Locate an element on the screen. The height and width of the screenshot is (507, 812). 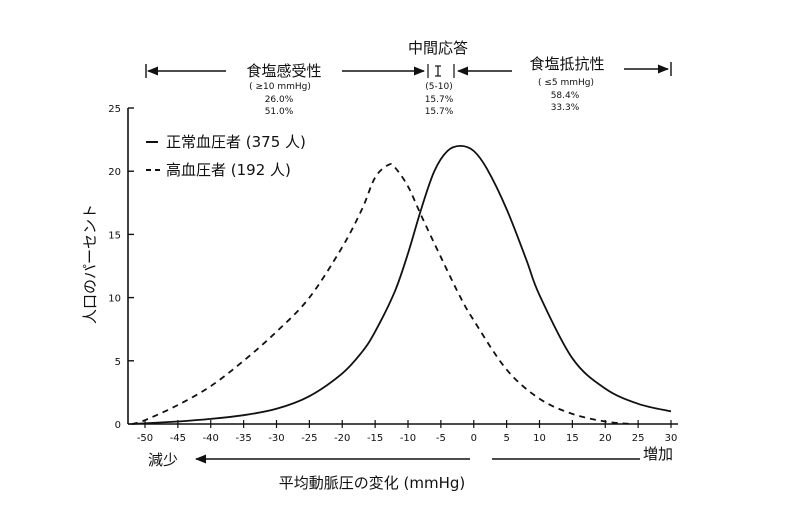
x-tick-label: 30 is located at coordinates (671, 438).